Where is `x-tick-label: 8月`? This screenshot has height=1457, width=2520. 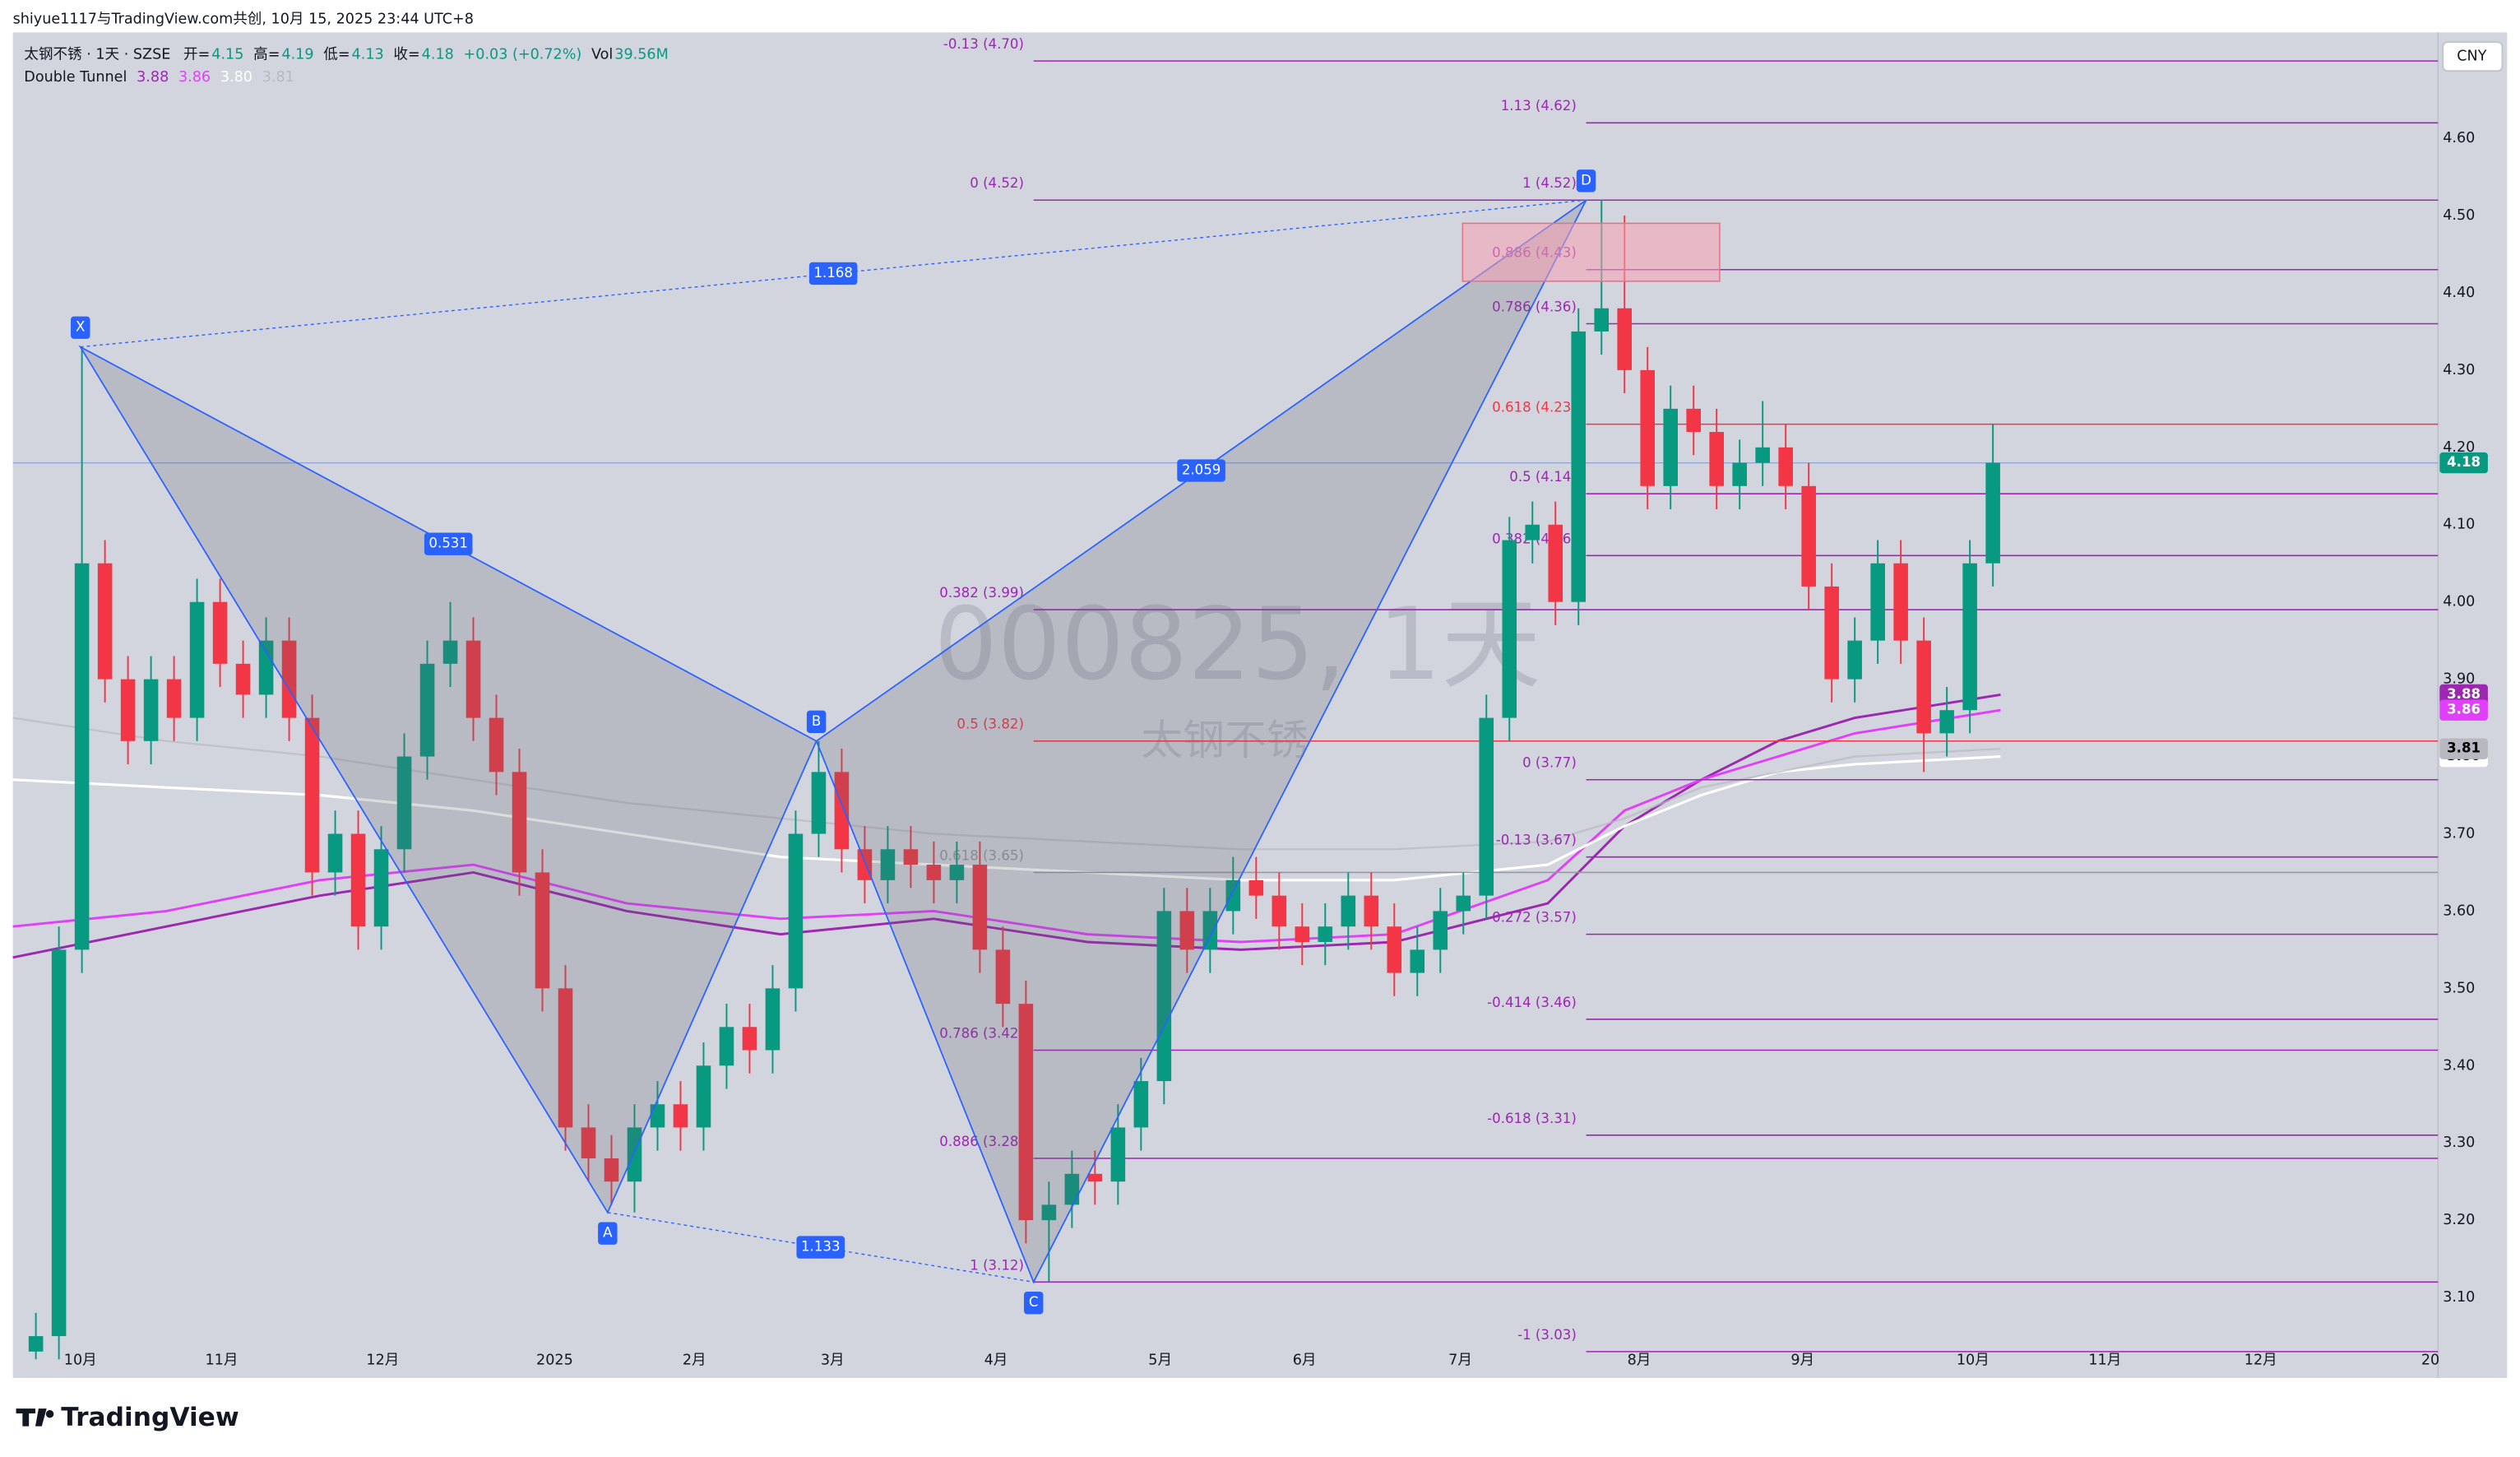 x-tick-label: 8月 is located at coordinates (1639, 1360).